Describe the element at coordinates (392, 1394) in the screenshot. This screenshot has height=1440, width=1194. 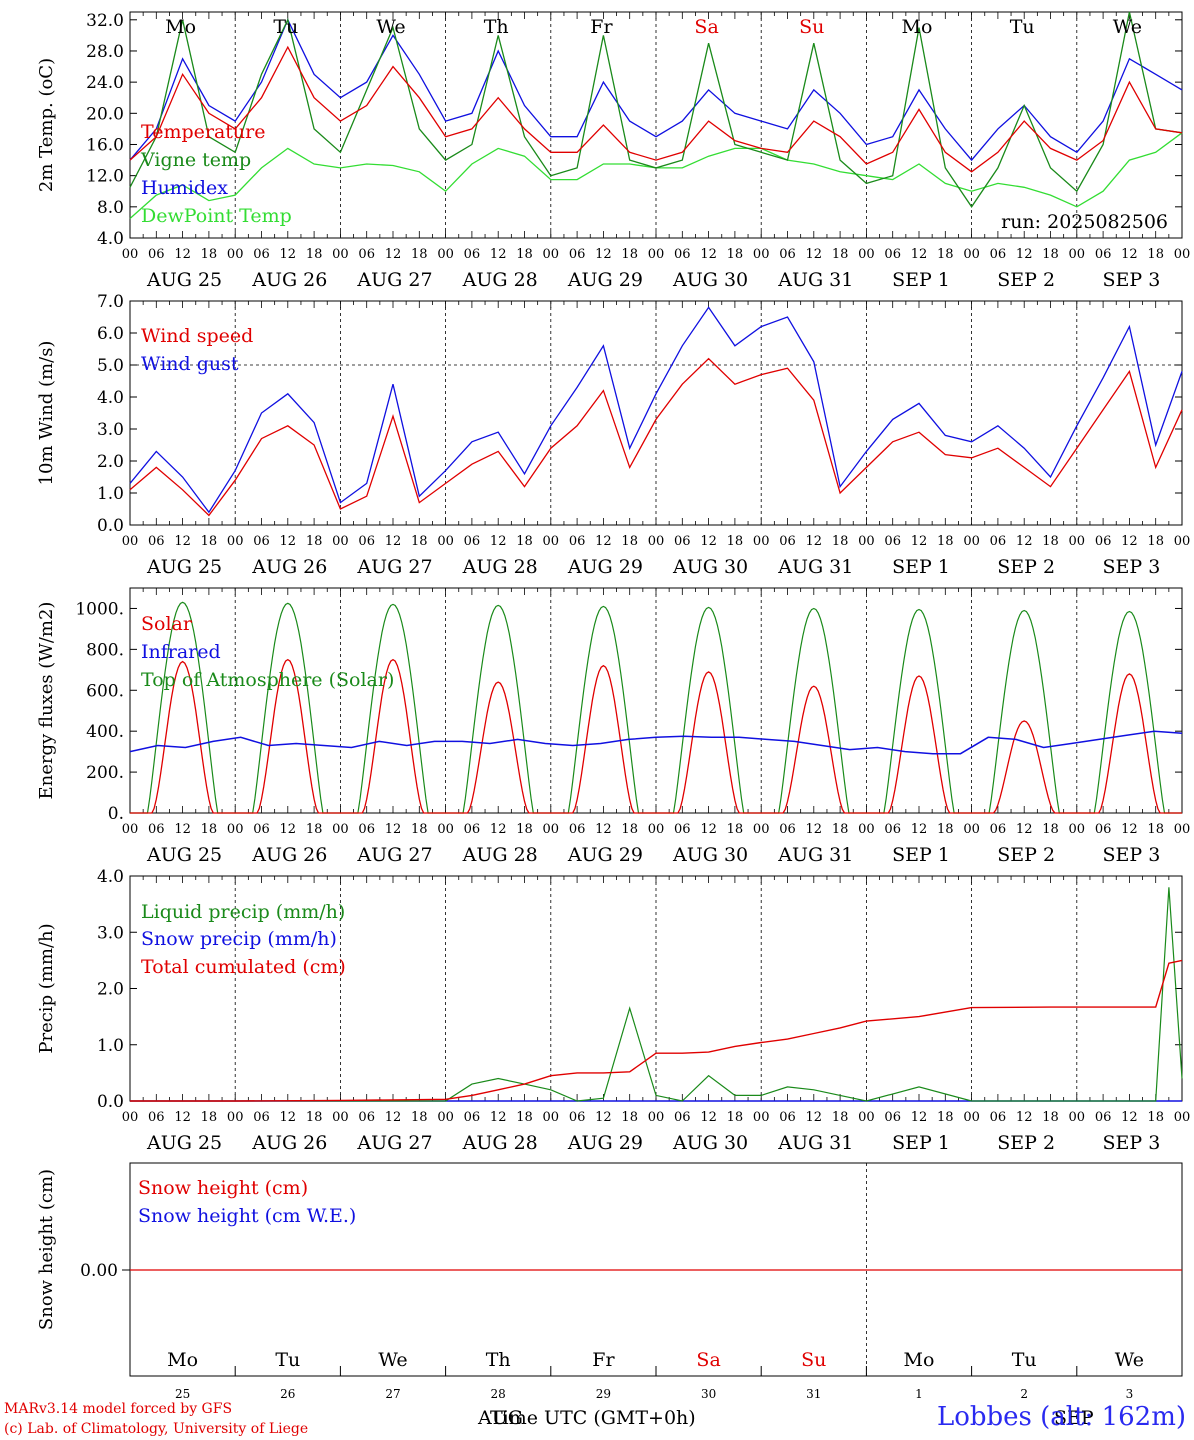
I see `day-number-label: 27` at that location.